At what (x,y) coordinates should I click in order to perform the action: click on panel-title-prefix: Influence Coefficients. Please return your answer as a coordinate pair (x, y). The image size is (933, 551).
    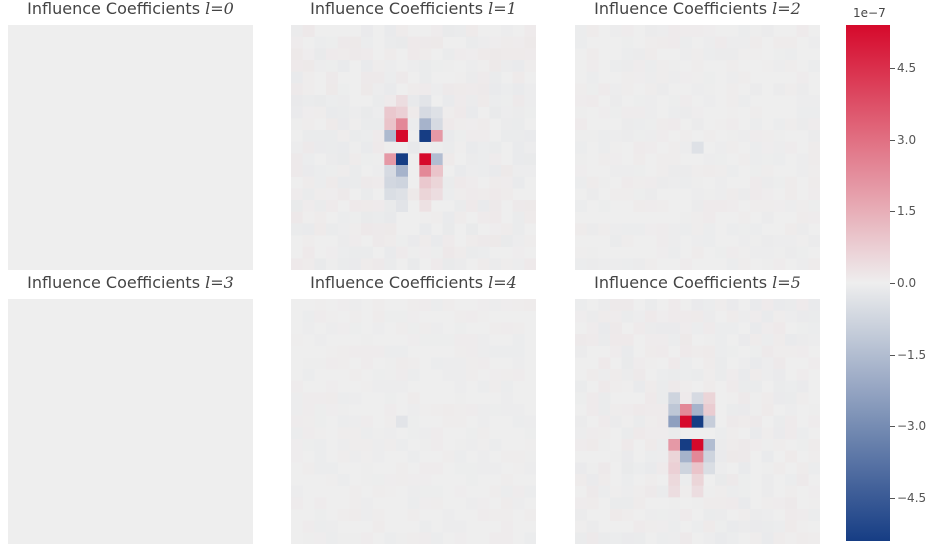
    Looking at the image, I should click on (681, 9).